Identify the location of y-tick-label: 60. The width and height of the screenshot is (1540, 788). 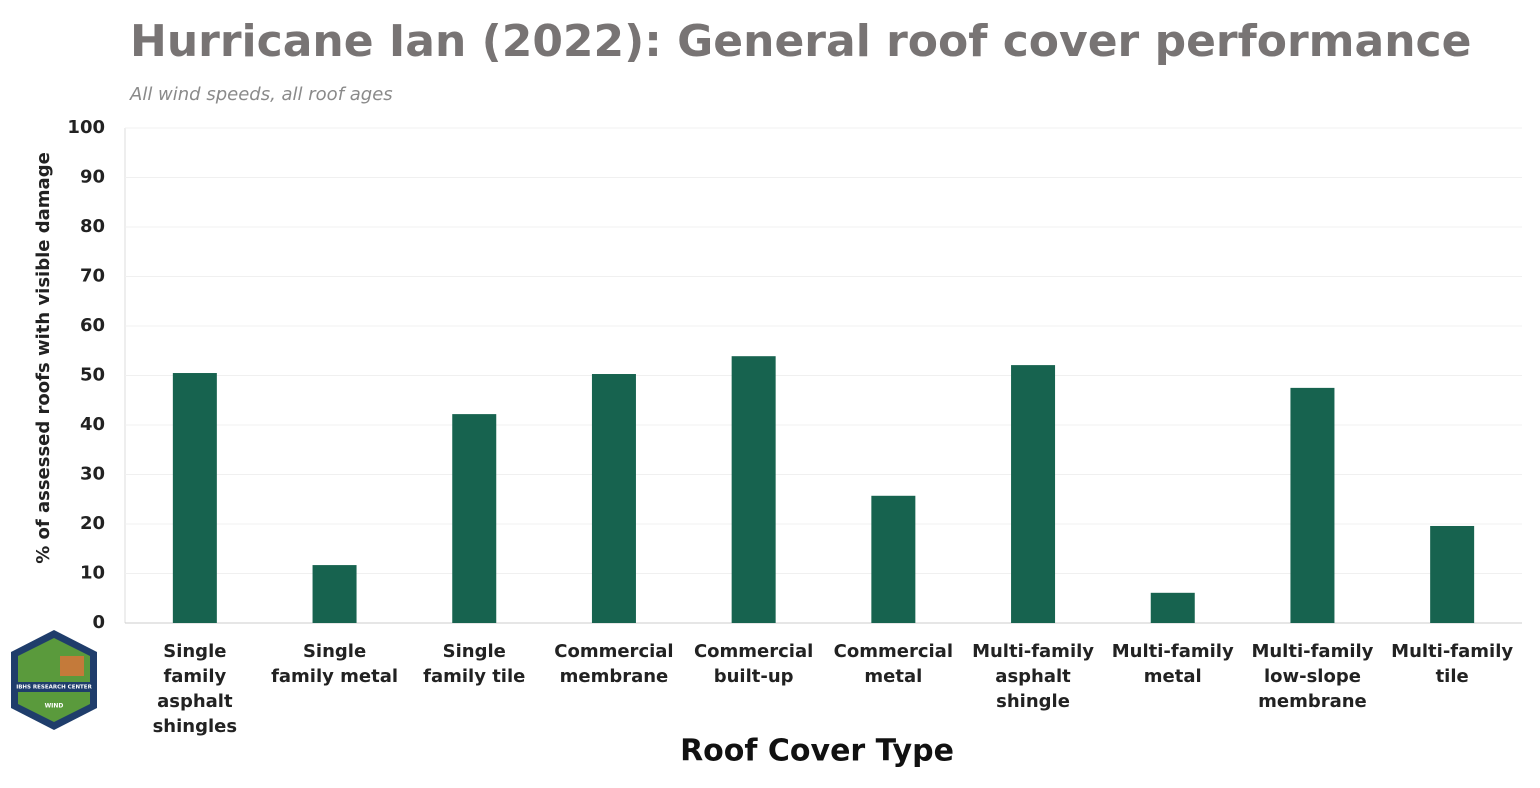
(92, 325).